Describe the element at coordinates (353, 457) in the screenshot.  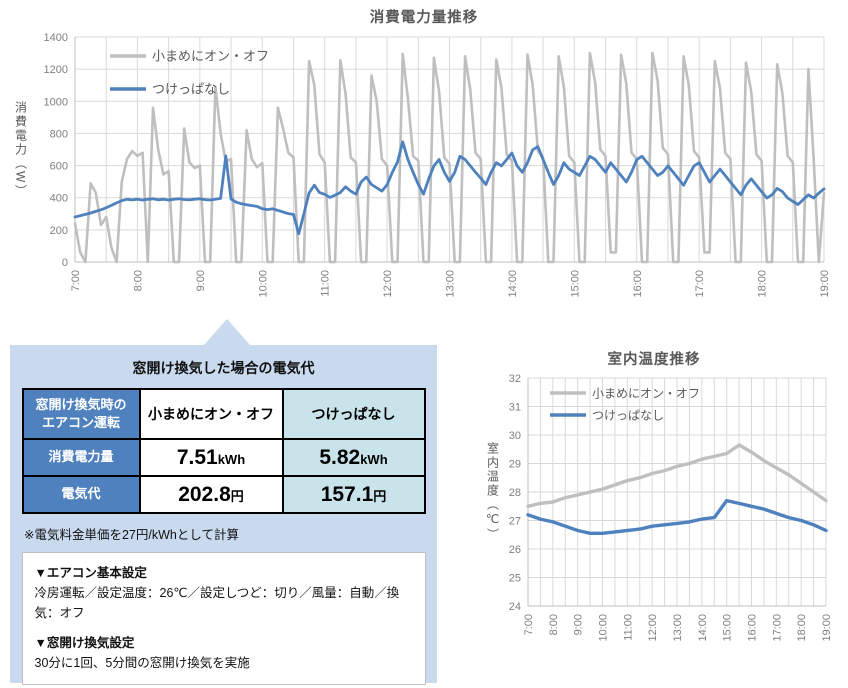
I see `power-amount-on: 5.82kWh` at that location.